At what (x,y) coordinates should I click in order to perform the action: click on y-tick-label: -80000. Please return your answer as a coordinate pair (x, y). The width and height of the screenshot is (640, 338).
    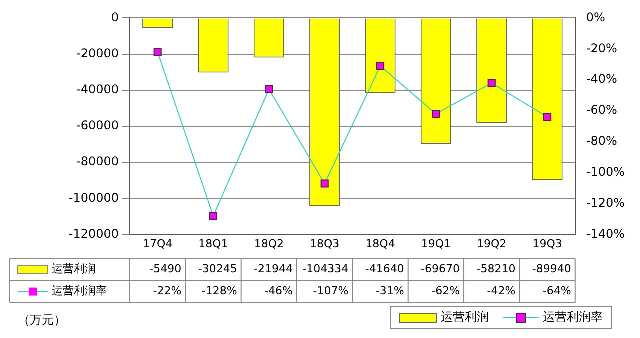
    Looking at the image, I should click on (97, 161).